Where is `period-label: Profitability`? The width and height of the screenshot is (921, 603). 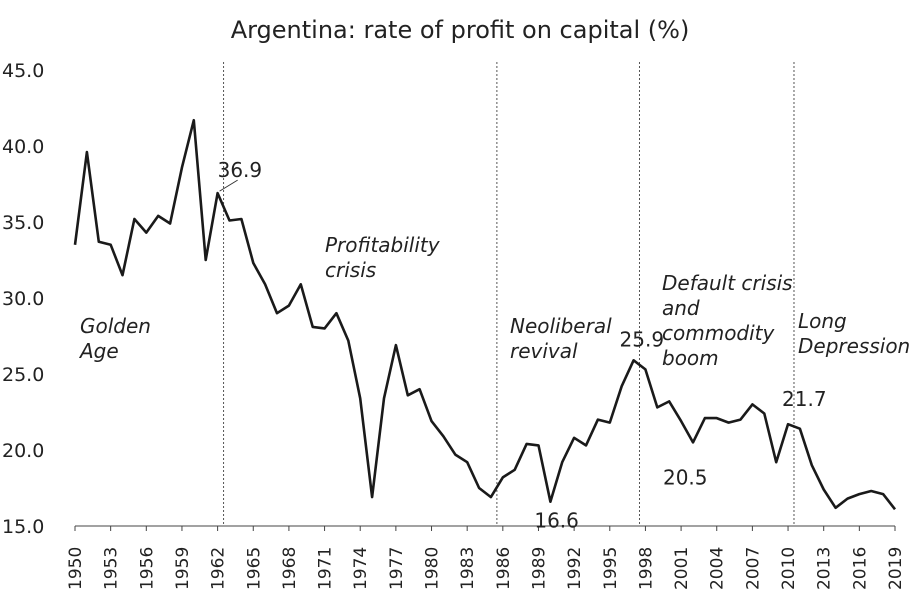 period-label: Profitability is located at coordinates (383, 245).